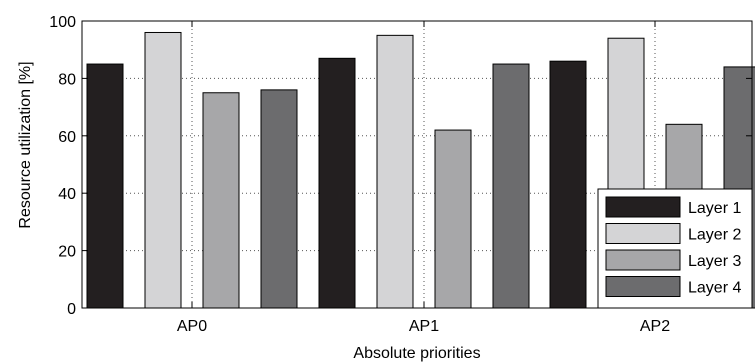  Describe the element at coordinates (714, 235) in the screenshot. I see `legend-label: Layer 2` at that location.